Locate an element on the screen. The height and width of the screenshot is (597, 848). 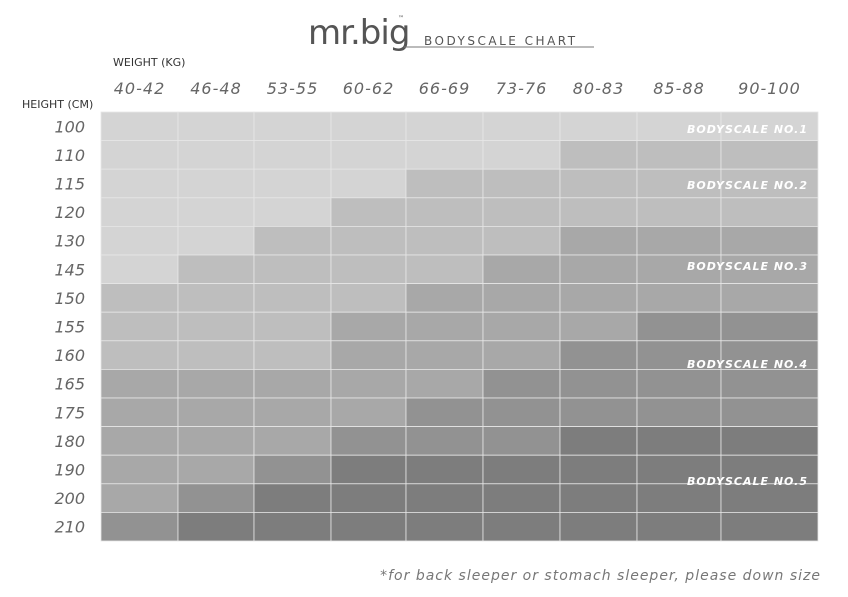
height-label: 175 is located at coordinates (69, 412).